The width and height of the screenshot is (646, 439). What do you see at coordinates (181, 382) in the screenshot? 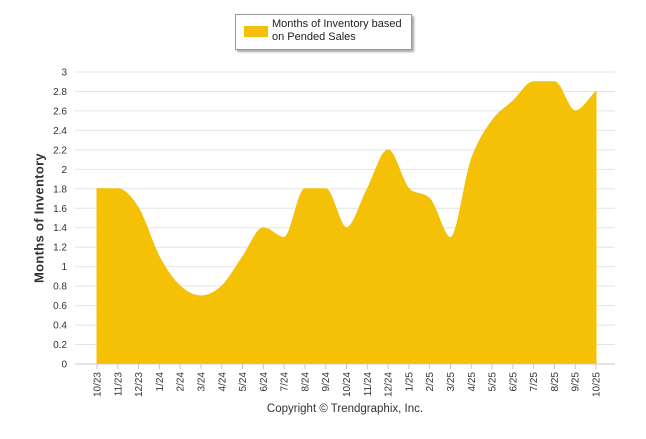
I see `x-tick-label: 2/24` at bounding box center [181, 382].